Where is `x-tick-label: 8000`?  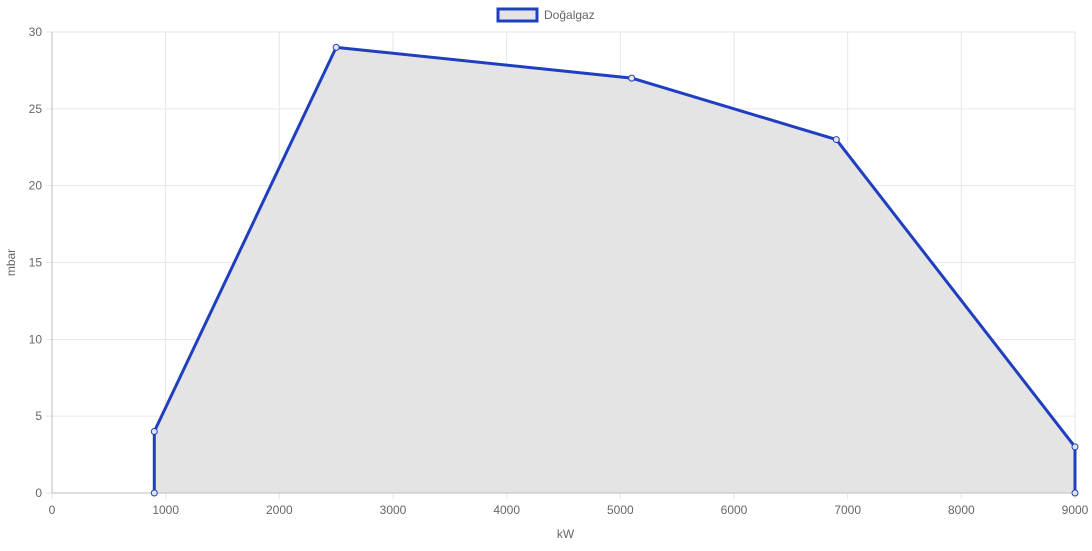 x-tick-label: 8000 is located at coordinates (961, 510).